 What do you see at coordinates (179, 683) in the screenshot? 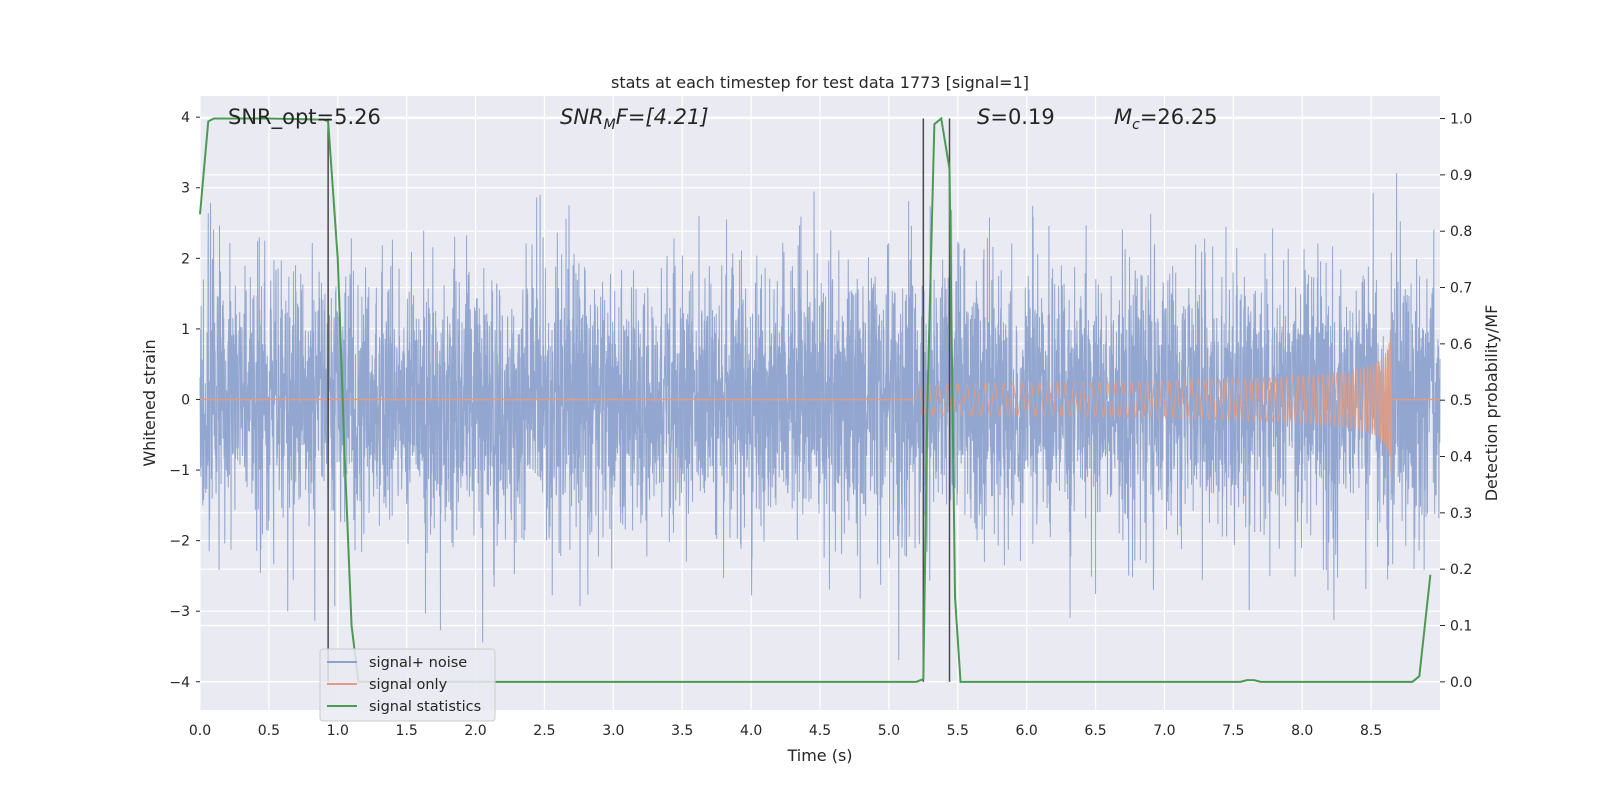
I see `left-tick-label-0: −4` at bounding box center [179, 683].